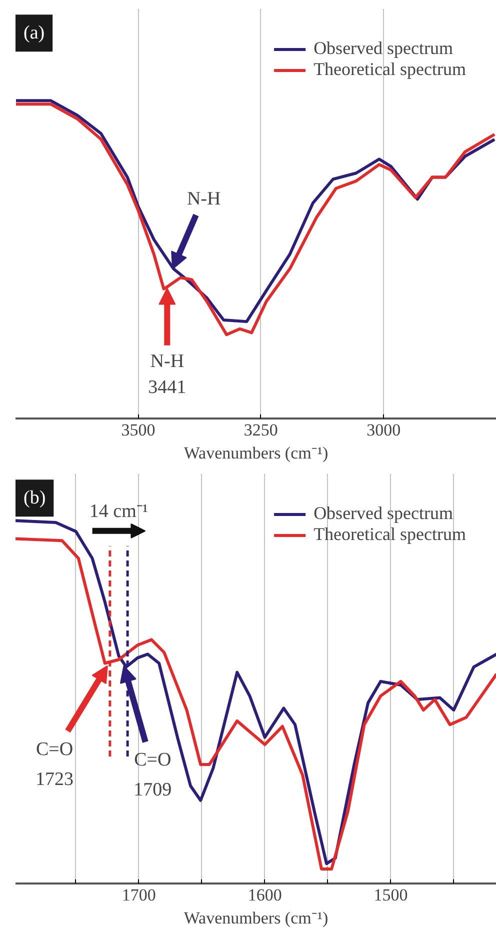 The image size is (496, 937). I want to click on x-tick-label: 1600, so click(265, 895).